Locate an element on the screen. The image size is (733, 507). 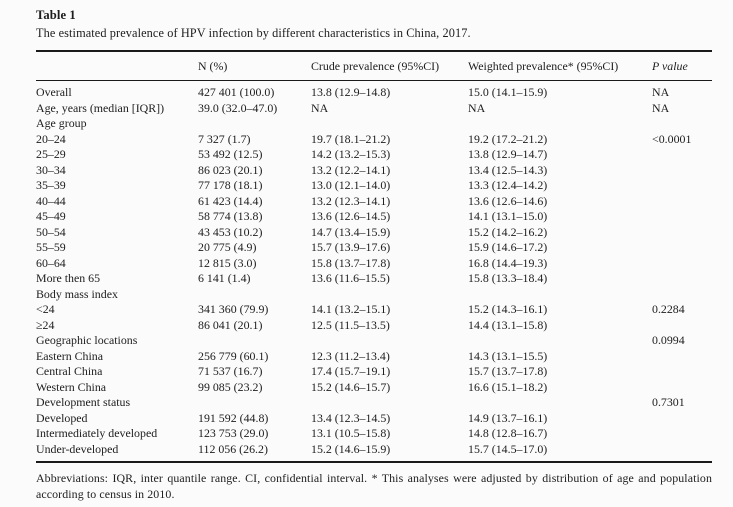
value-cell: 14.1 (13.2–15.1) is located at coordinates (351, 309).